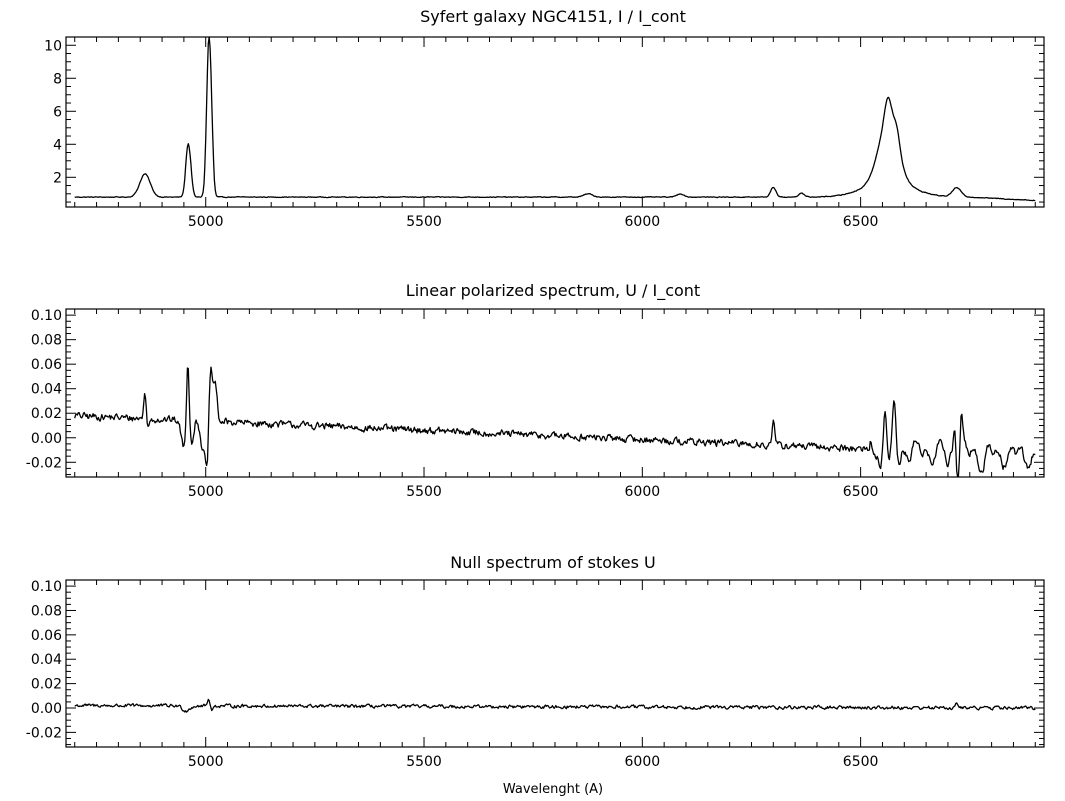 The height and width of the screenshot is (801, 1065). Describe the element at coordinates (553, 291) in the screenshot. I see `polarized-panel-title: Linear polarized spectrum, U / I_cont` at that location.